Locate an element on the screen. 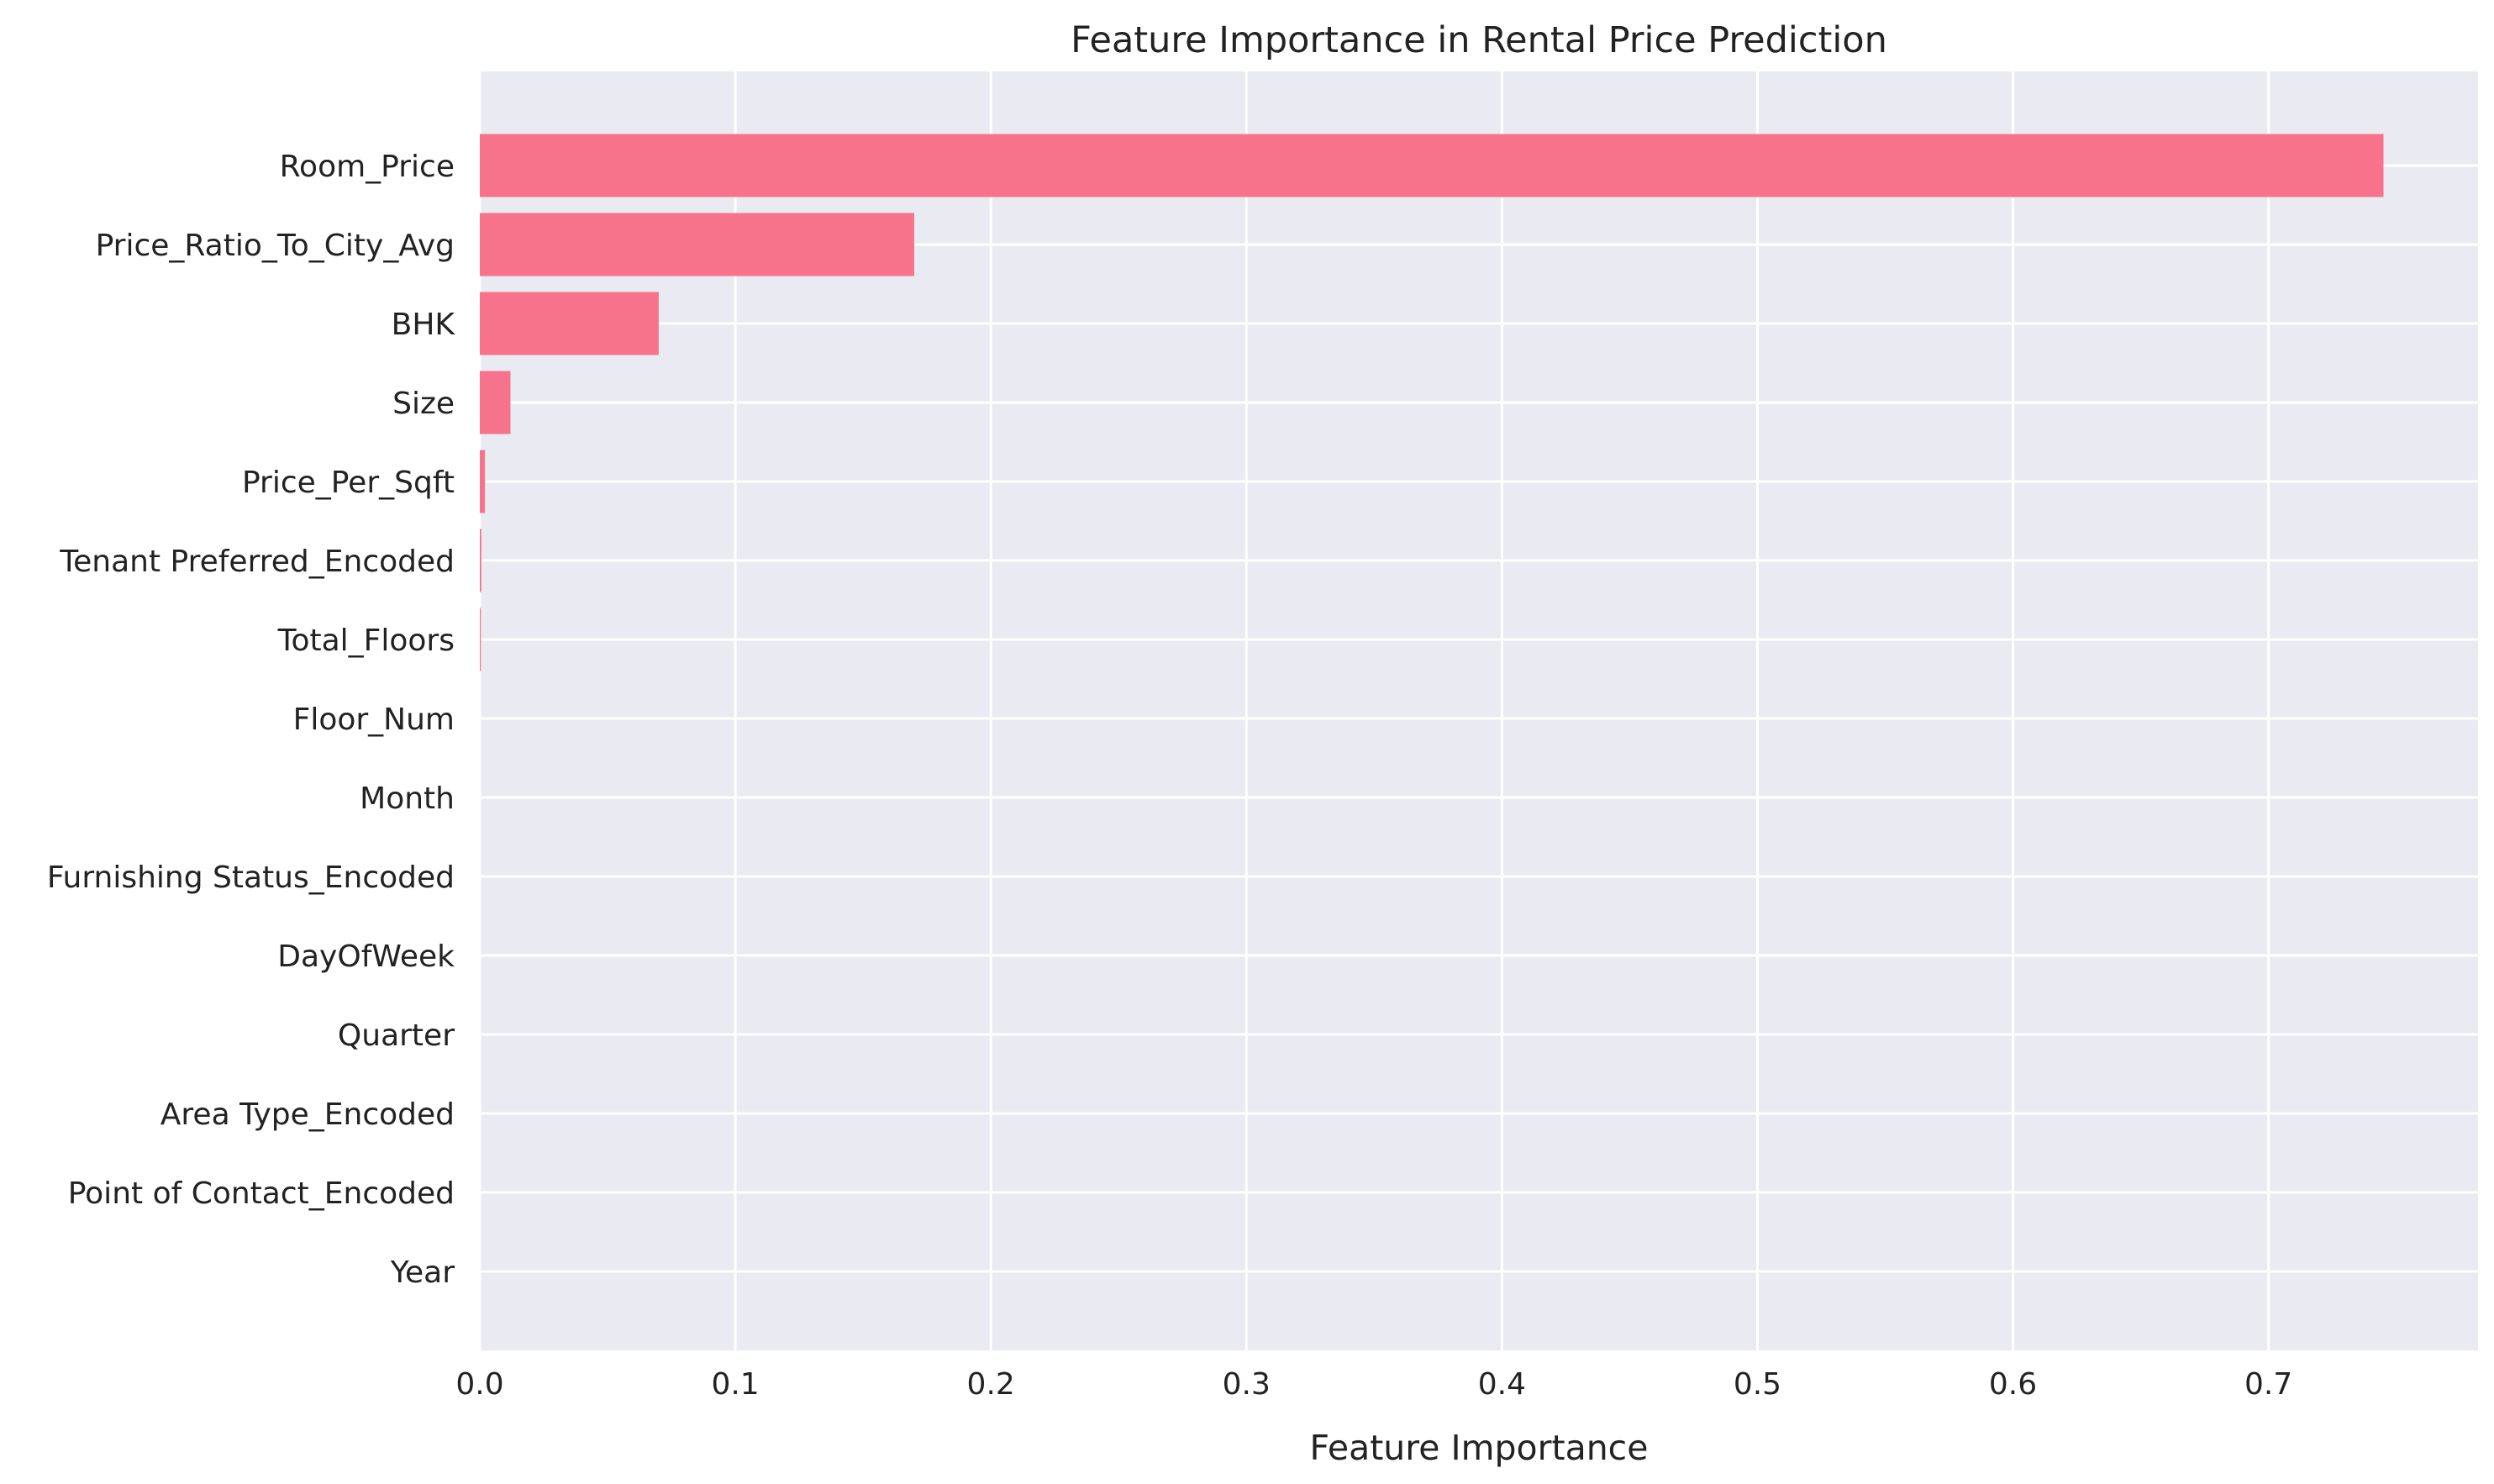 The height and width of the screenshot is (1484, 2494). x-axis-label: Feature Importance is located at coordinates (1479, 1448).